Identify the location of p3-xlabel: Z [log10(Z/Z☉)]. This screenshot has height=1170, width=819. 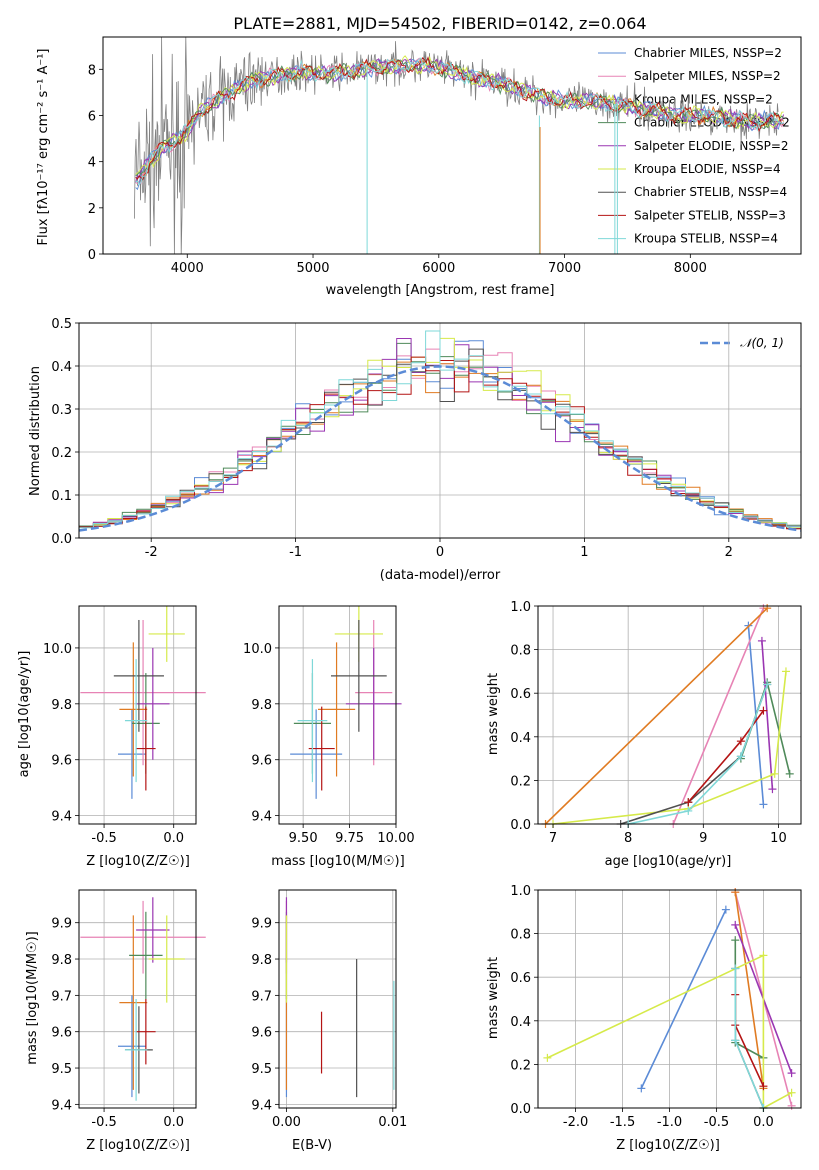
(138, 861).